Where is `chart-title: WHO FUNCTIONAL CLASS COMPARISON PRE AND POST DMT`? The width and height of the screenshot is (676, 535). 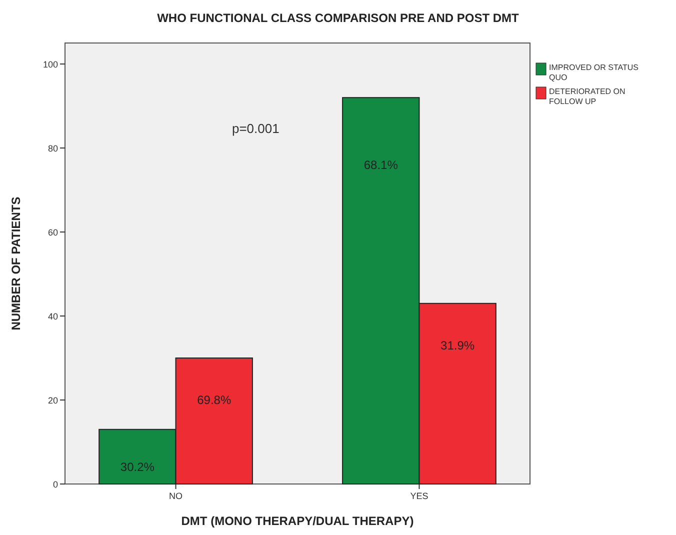
chart-title: WHO FUNCTIONAL CLASS COMPARISON PRE AND POST DMT is located at coordinates (338, 18).